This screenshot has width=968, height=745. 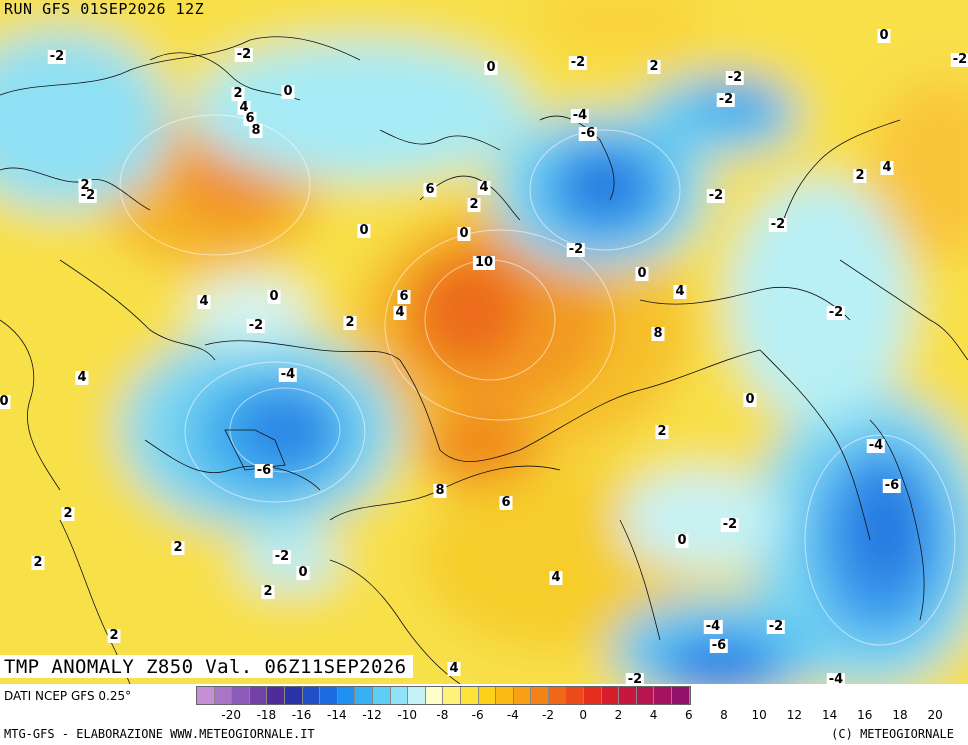 I want to click on color-scale-tick-label: 2, so click(x=618, y=715).